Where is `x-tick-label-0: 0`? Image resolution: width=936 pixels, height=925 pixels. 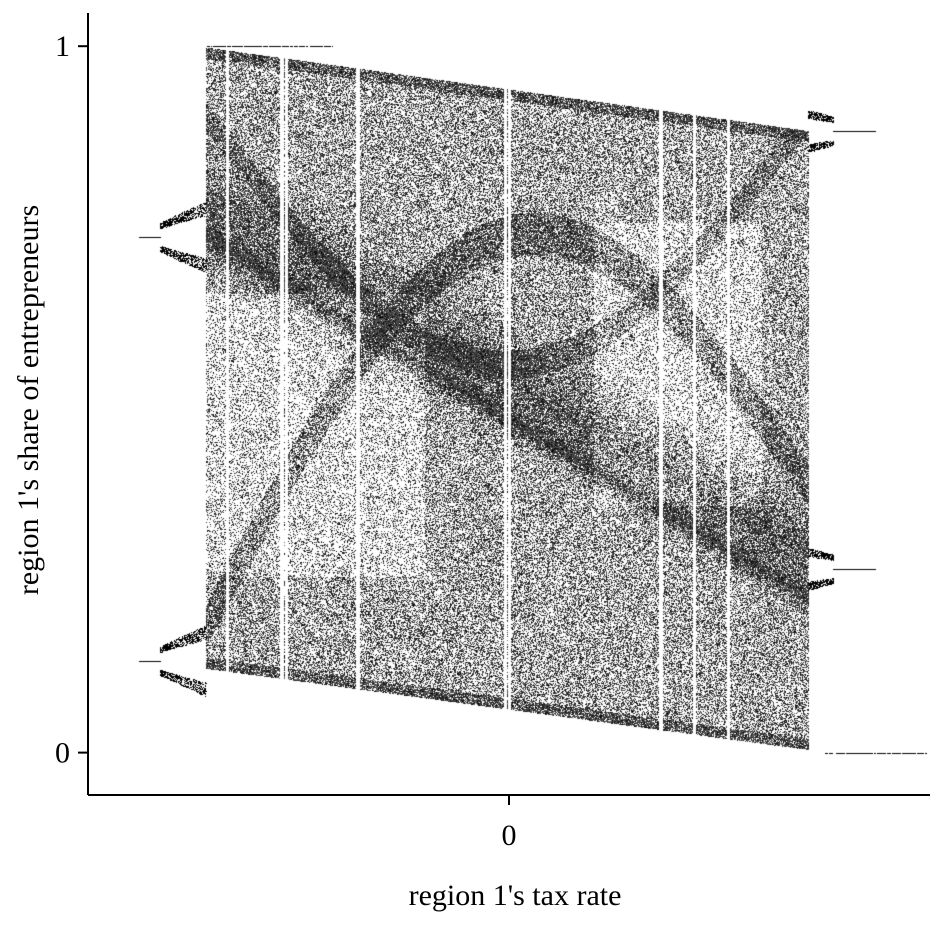 x-tick-label-0: 0 is located at coordinates (509, 835).